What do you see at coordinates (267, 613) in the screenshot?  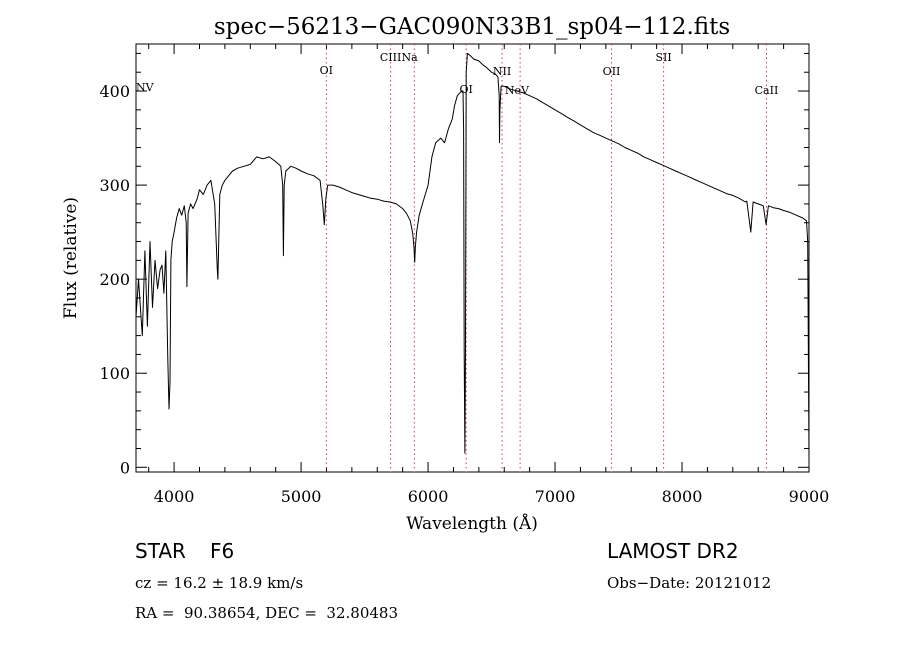 I see `sky-coordinates: RA = 90.38654, DEC = 32.80483` at bounding box center [267, 613].